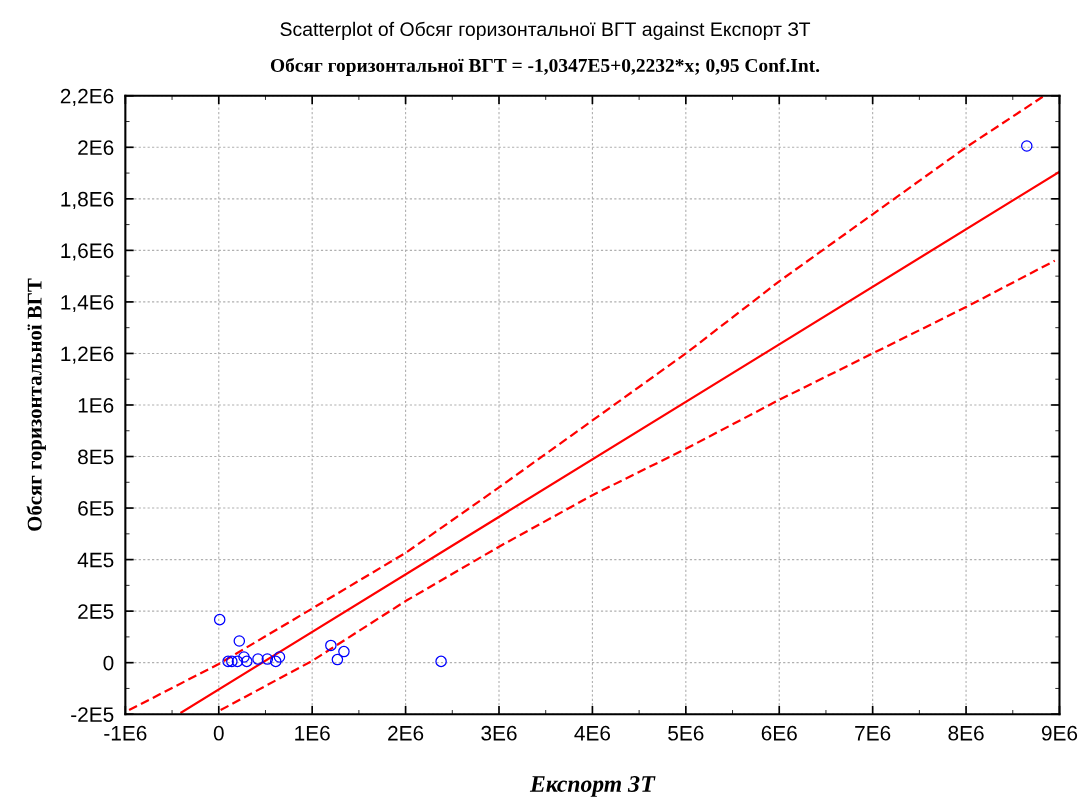 The height and width of the screenshot is (798, 1090). I want to click on x-tick-label: -1E6, so click(125, 733).